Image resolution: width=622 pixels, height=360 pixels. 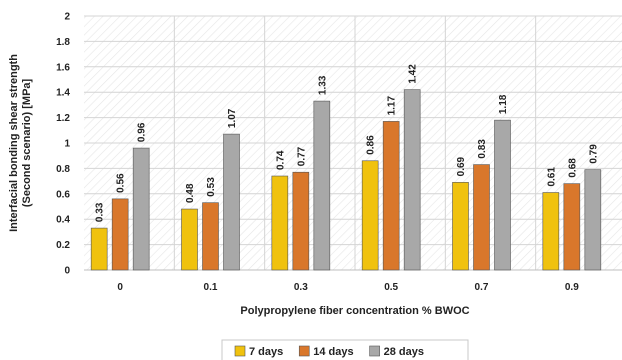 What do you see at coordinates (301, 156) in the screenshot?
I see `data-label: 0.77` at bounding box center [301, 156].